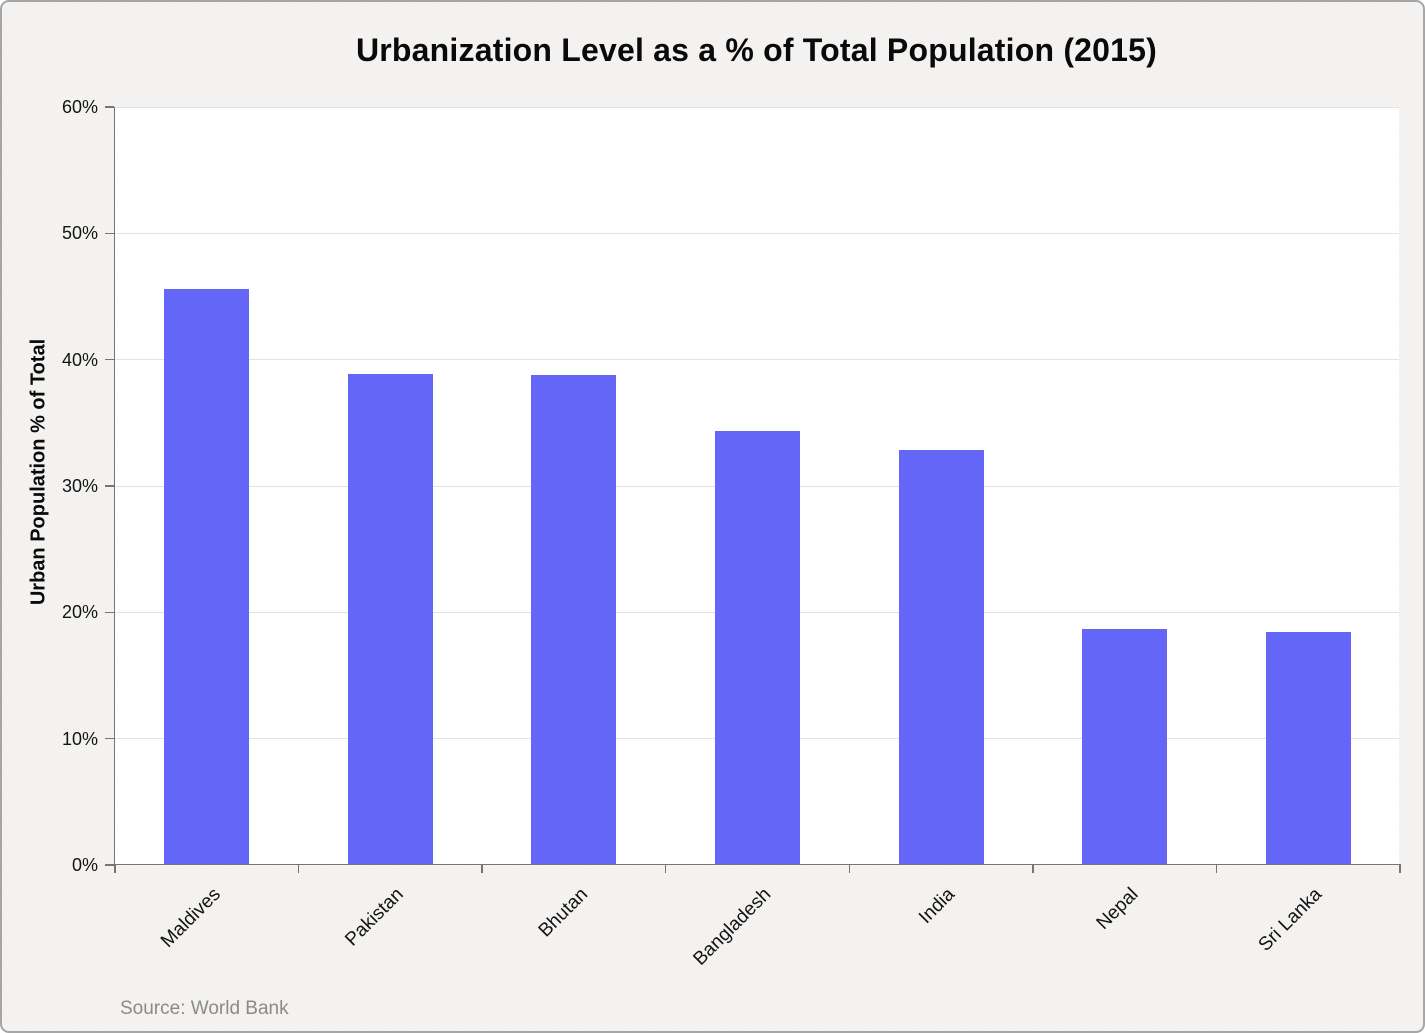 The image size is (1425, 1033). Describe the element at coordinates (207, 576) in the screenshot. I see `bar-maldives` at that location.